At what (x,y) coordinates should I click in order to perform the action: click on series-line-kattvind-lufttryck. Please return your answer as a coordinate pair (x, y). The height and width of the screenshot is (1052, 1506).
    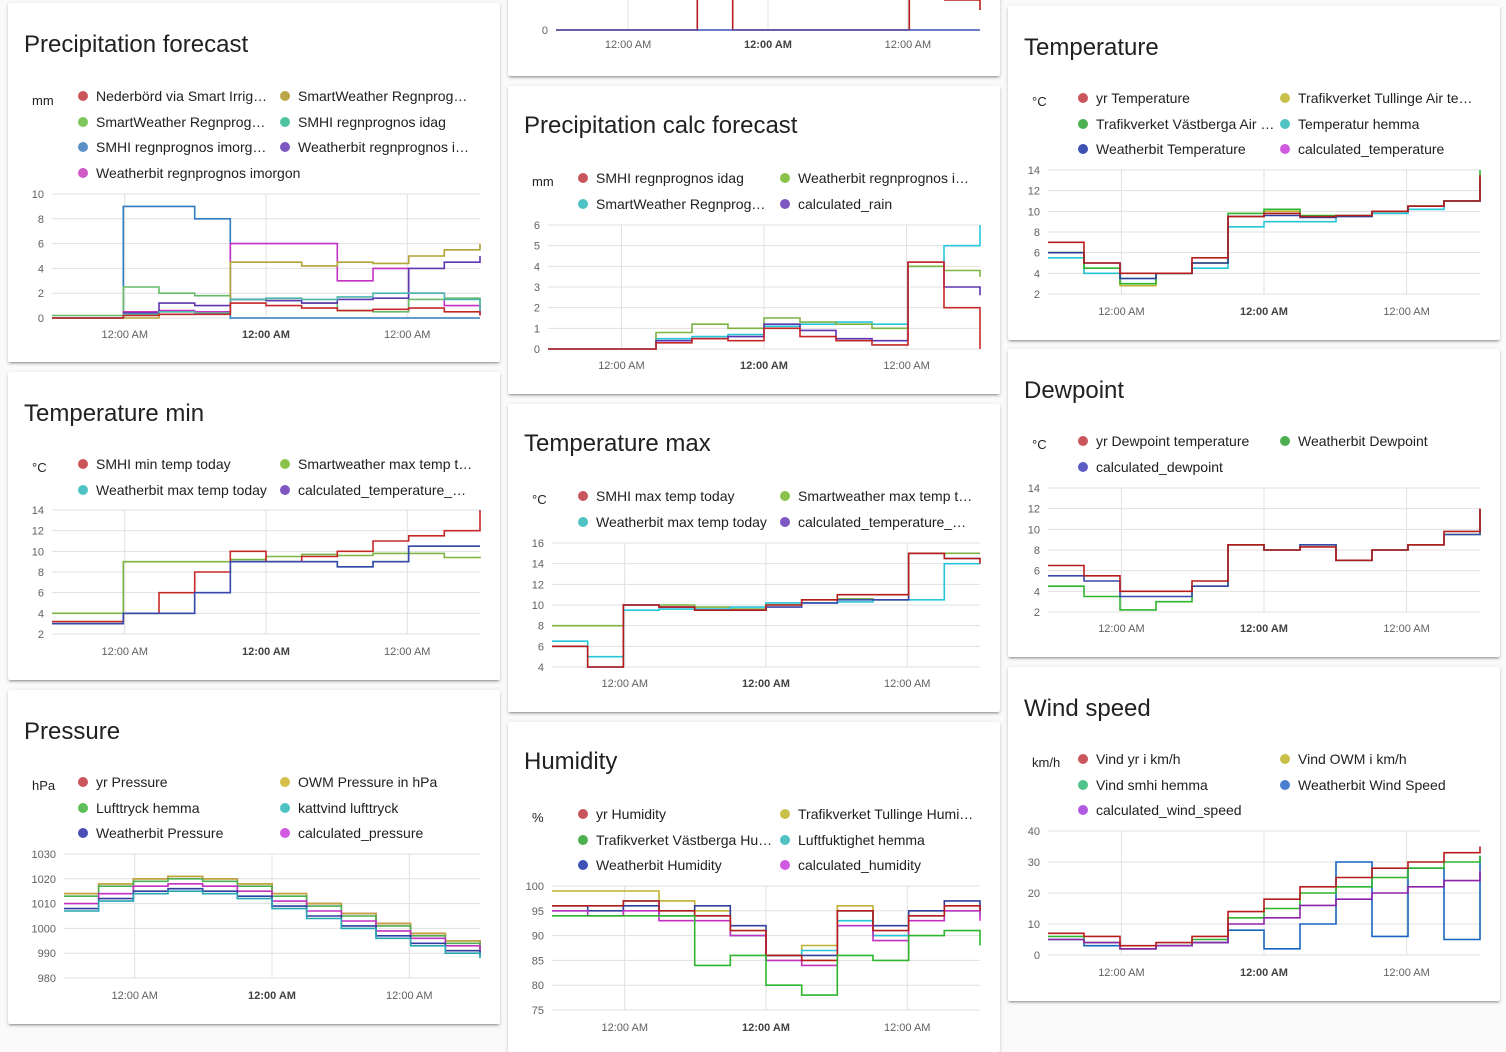
    Looking at the image, I should click on (272, 924).